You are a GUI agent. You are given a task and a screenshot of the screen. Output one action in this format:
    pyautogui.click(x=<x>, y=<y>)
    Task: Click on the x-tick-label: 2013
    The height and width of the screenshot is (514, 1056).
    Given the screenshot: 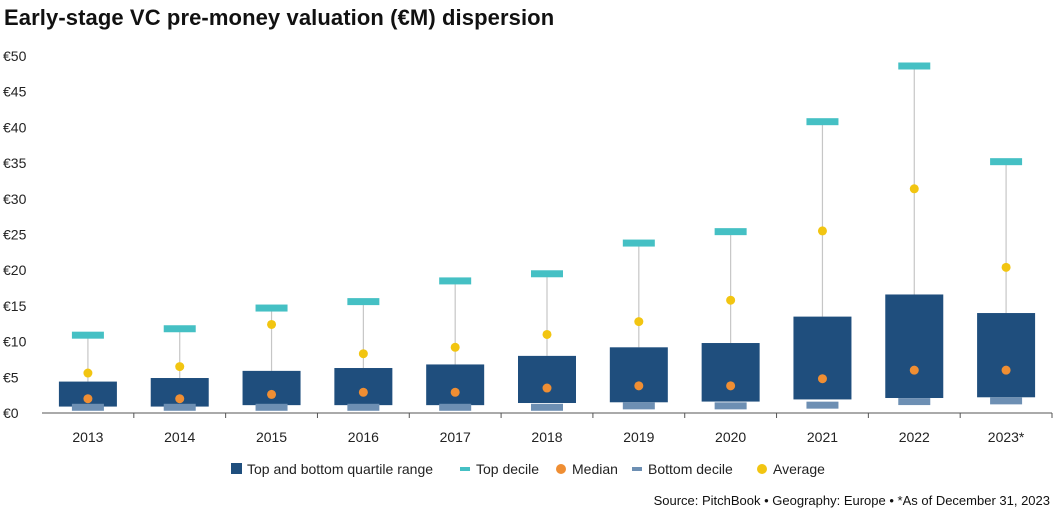 What is the action you would take?
    pyautogui.click(x=87, y=437)
    